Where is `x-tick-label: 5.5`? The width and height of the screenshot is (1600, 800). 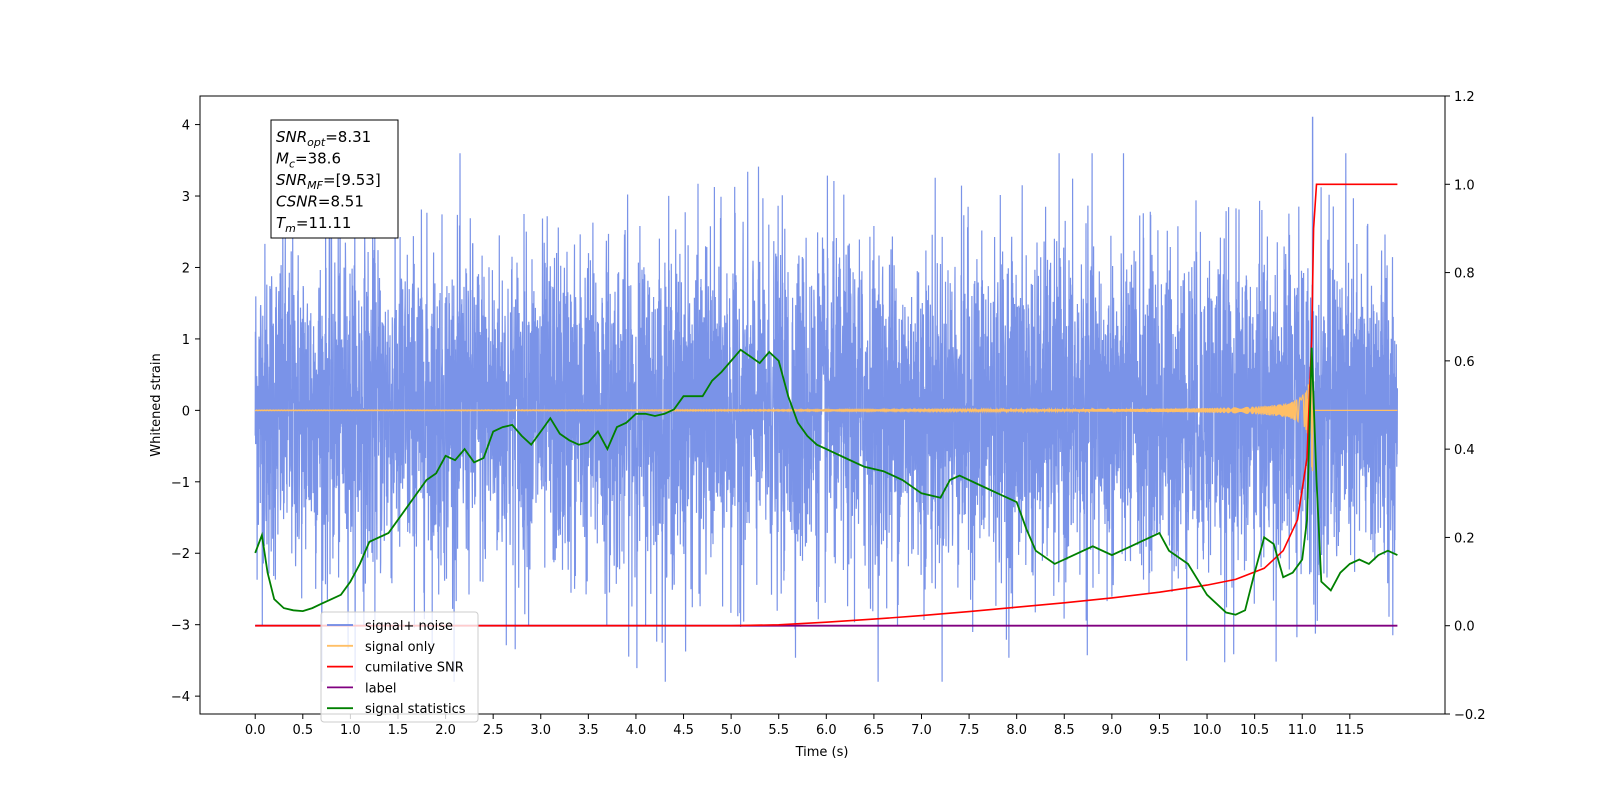
x-tick-label: 5.5 is located at coordinates (778, 730).